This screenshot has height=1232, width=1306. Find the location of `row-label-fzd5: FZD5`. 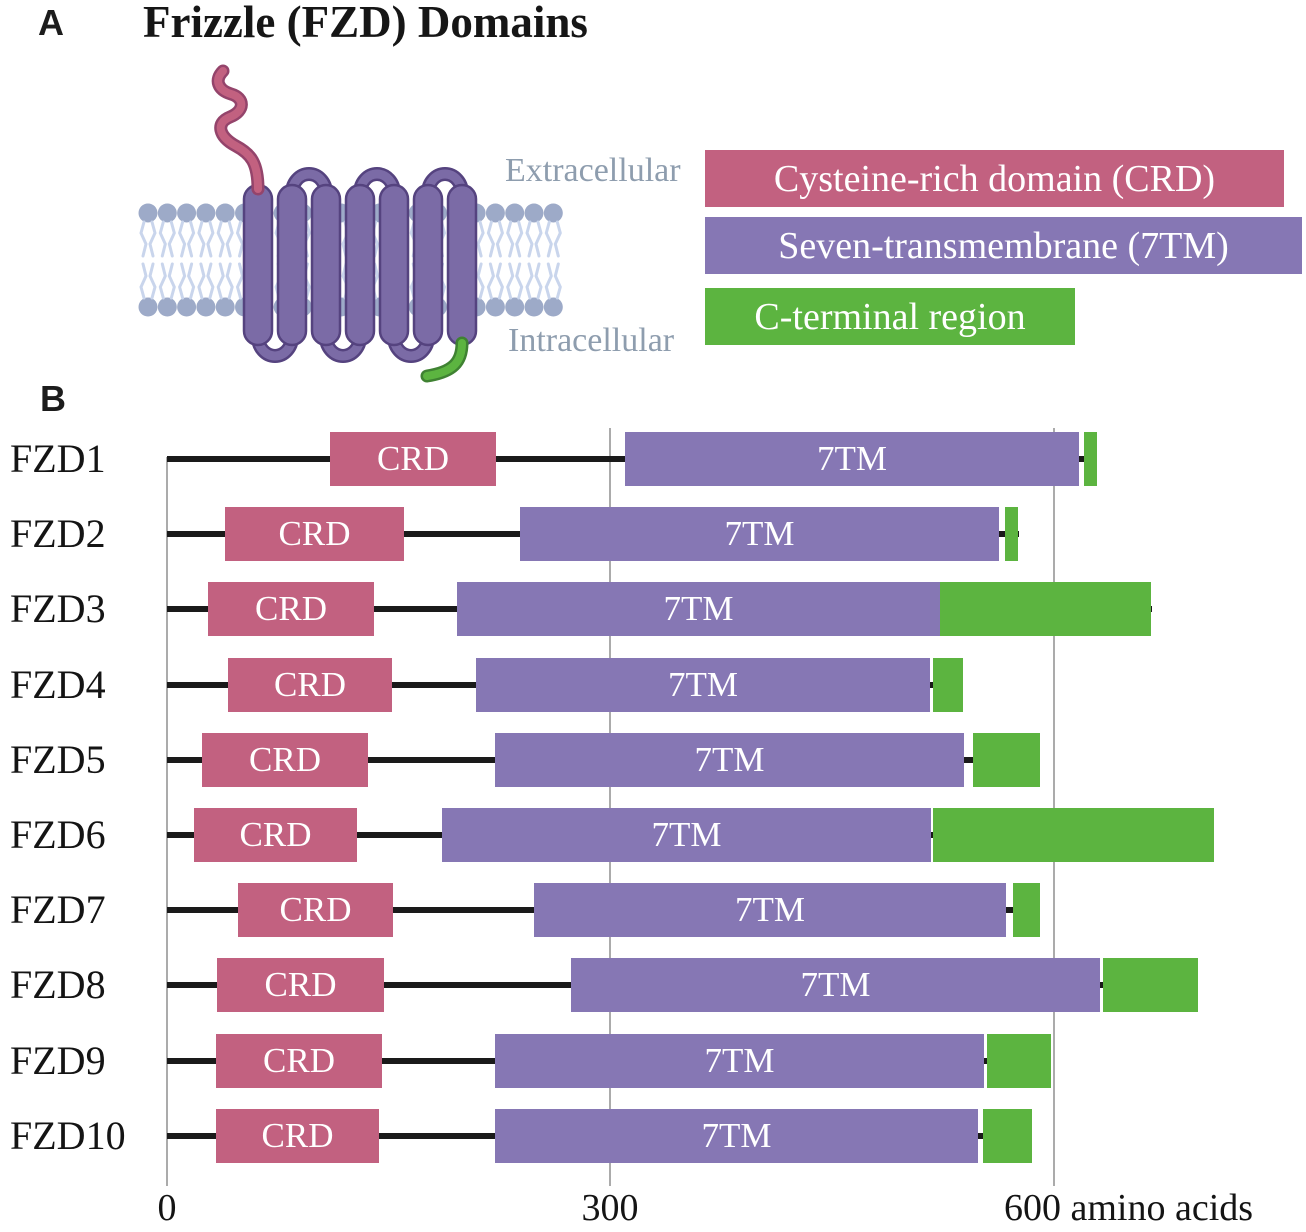

row-label-fzd5: FZD5 is located at coordinates (58, 759).